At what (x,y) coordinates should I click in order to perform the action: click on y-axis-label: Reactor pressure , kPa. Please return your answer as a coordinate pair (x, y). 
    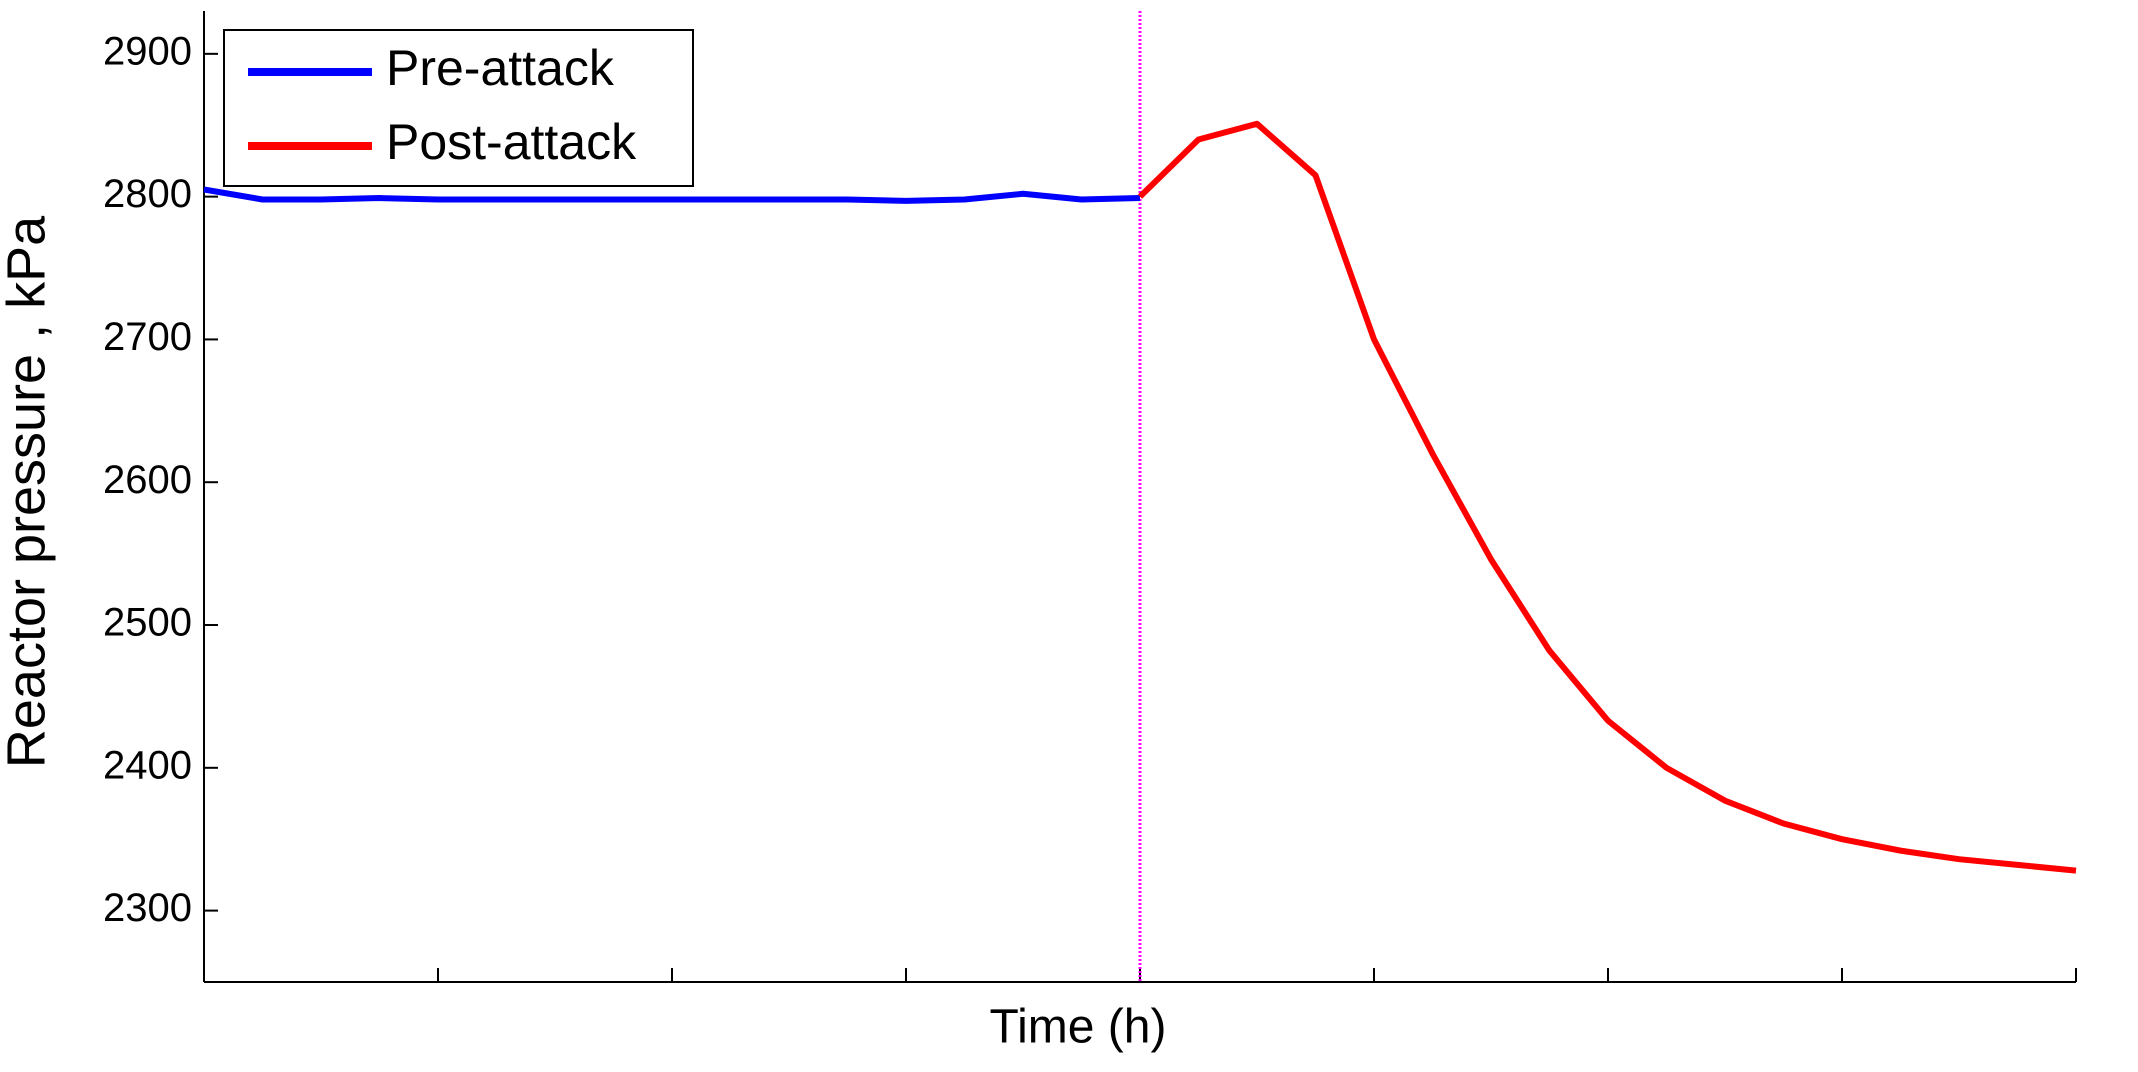
    Looking at the image, I should click on (28, 491).